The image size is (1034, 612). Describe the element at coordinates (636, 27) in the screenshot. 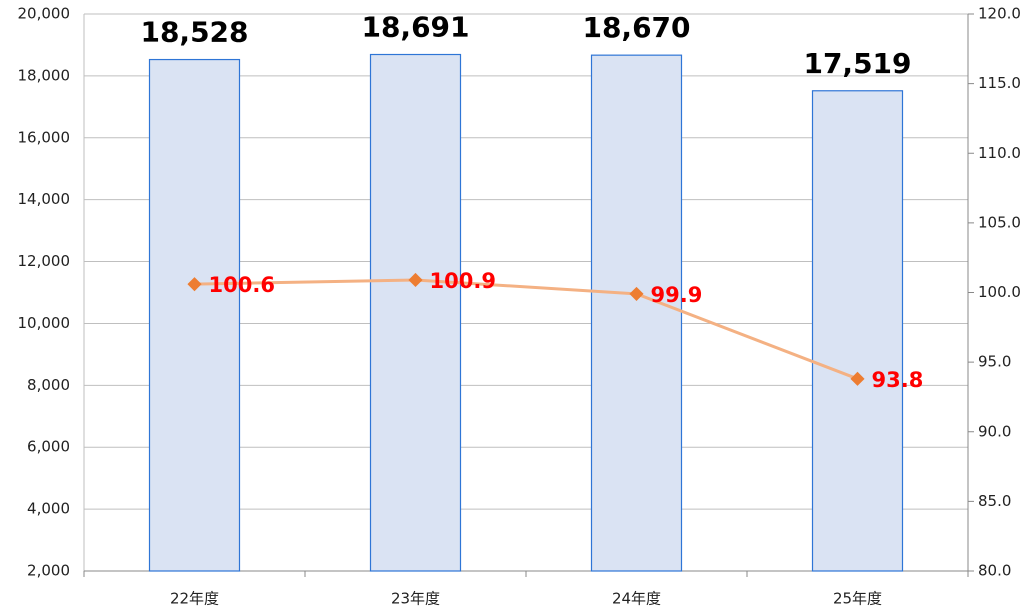

I see `bar-value-label: 18,670` at that location.